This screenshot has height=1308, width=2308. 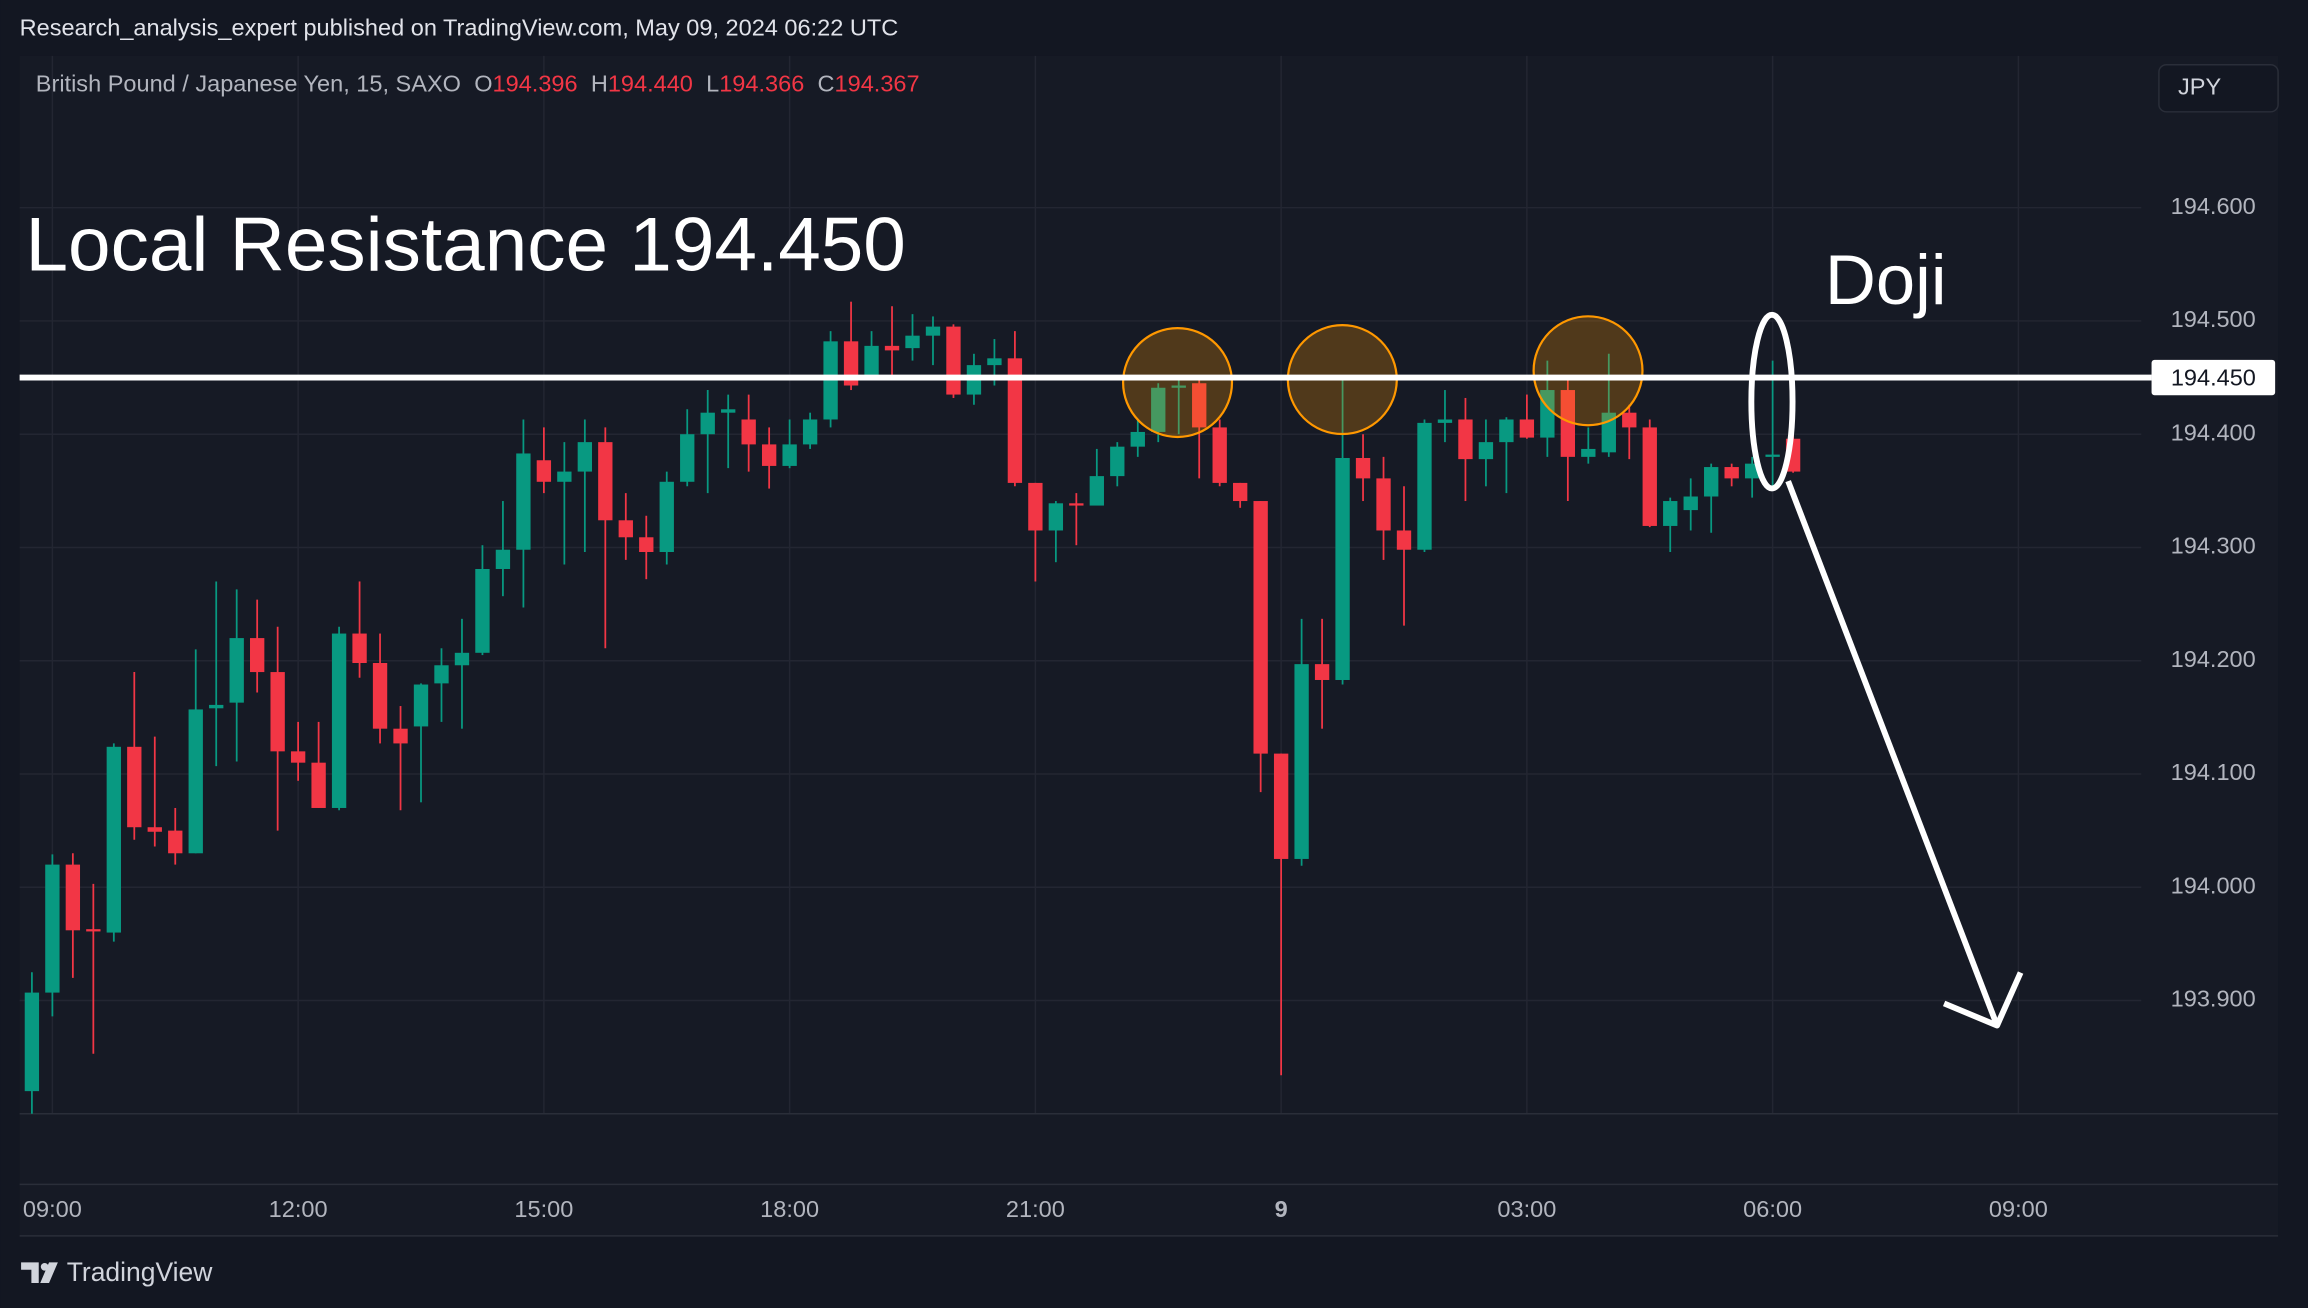 What do you see at coordinates (2213, 319) in the screenshot?
I see `y-tick-label: 194.500` at bounding box center [2213, 319].